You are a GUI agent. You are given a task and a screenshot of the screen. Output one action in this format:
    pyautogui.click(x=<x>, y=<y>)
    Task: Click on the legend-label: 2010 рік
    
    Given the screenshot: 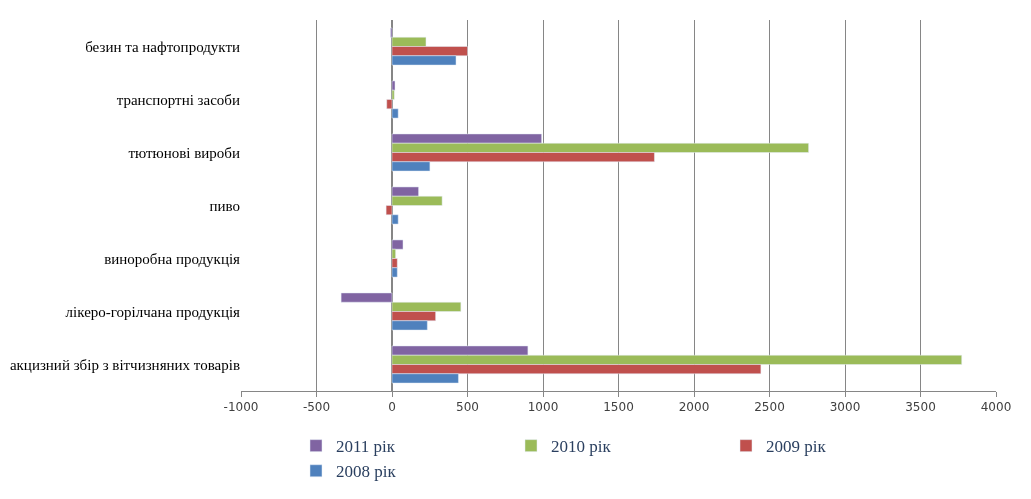 What is the action you would take?
    pyautogui.click(x=581, y=447)
    